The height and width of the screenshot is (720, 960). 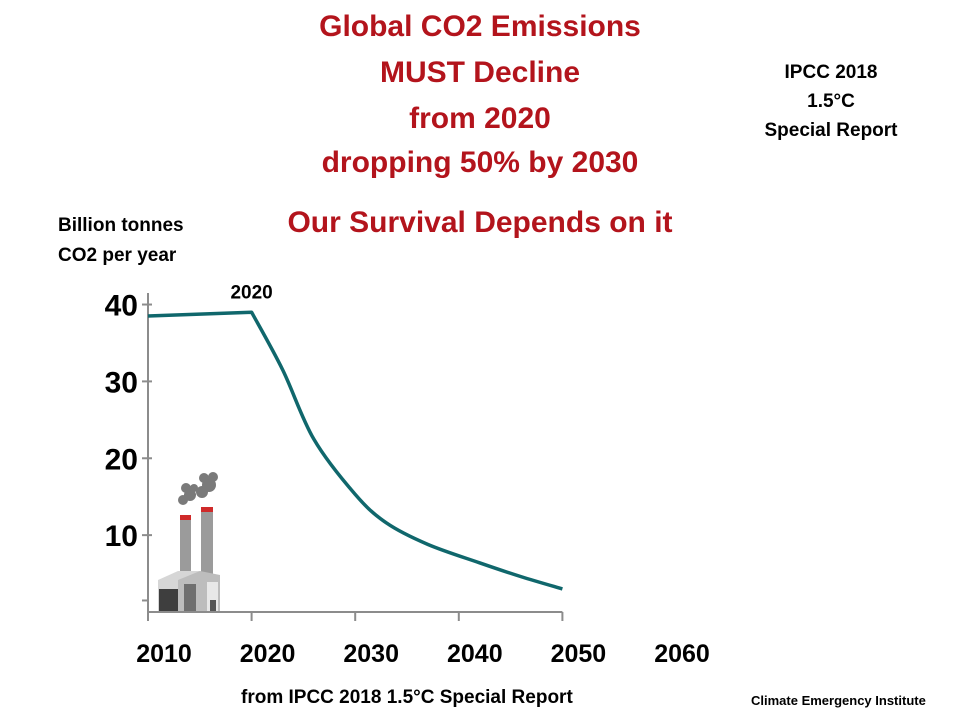 I want to click on y-axis-label-line-2: CO2 per year, so click(x=117, y=255).